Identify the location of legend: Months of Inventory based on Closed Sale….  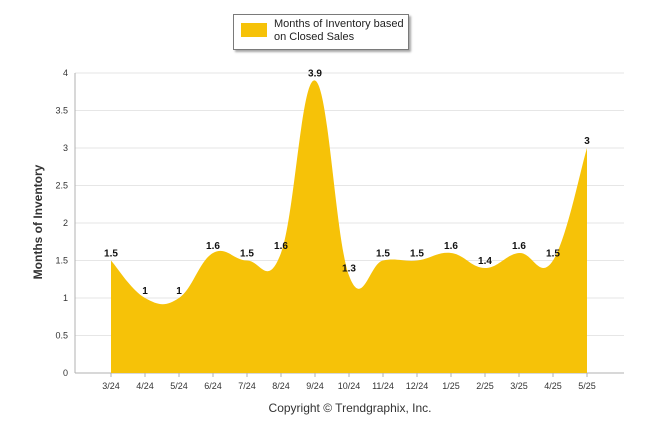
(321, 32).